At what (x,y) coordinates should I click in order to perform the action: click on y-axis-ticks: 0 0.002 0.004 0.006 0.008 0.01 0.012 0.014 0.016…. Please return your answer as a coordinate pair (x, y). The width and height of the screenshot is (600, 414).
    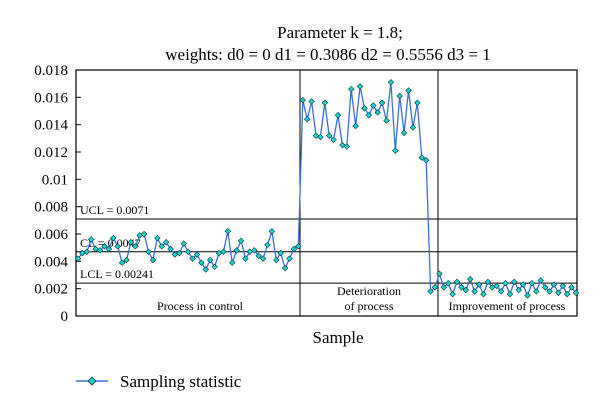
    Looking at the image, I should click on (57, 194).